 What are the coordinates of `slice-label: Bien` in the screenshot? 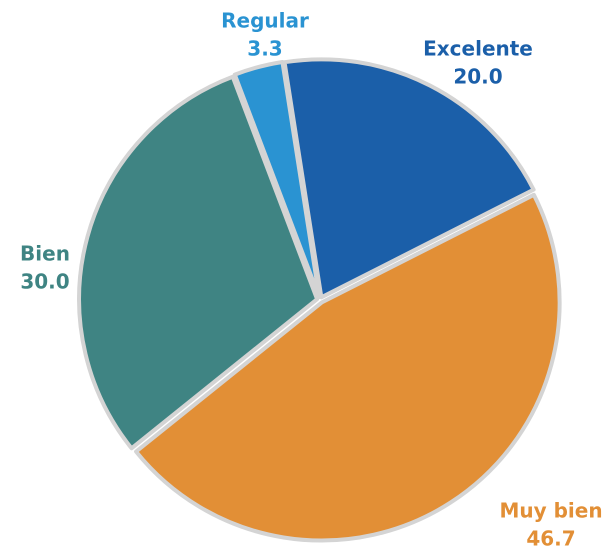 It's located at (45, 254).